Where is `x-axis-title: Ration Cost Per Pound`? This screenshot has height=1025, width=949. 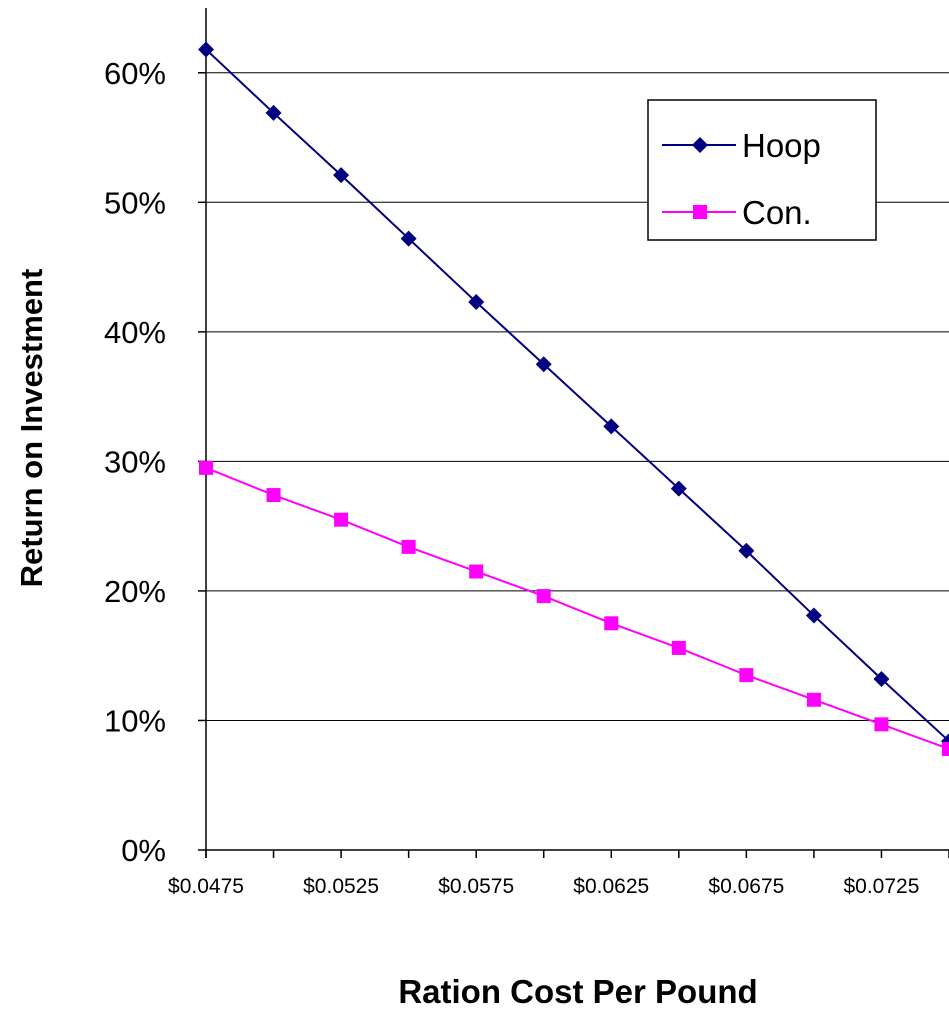 x-axis-title: Ration Cost Per Pound is located at coordinates (577, 991).